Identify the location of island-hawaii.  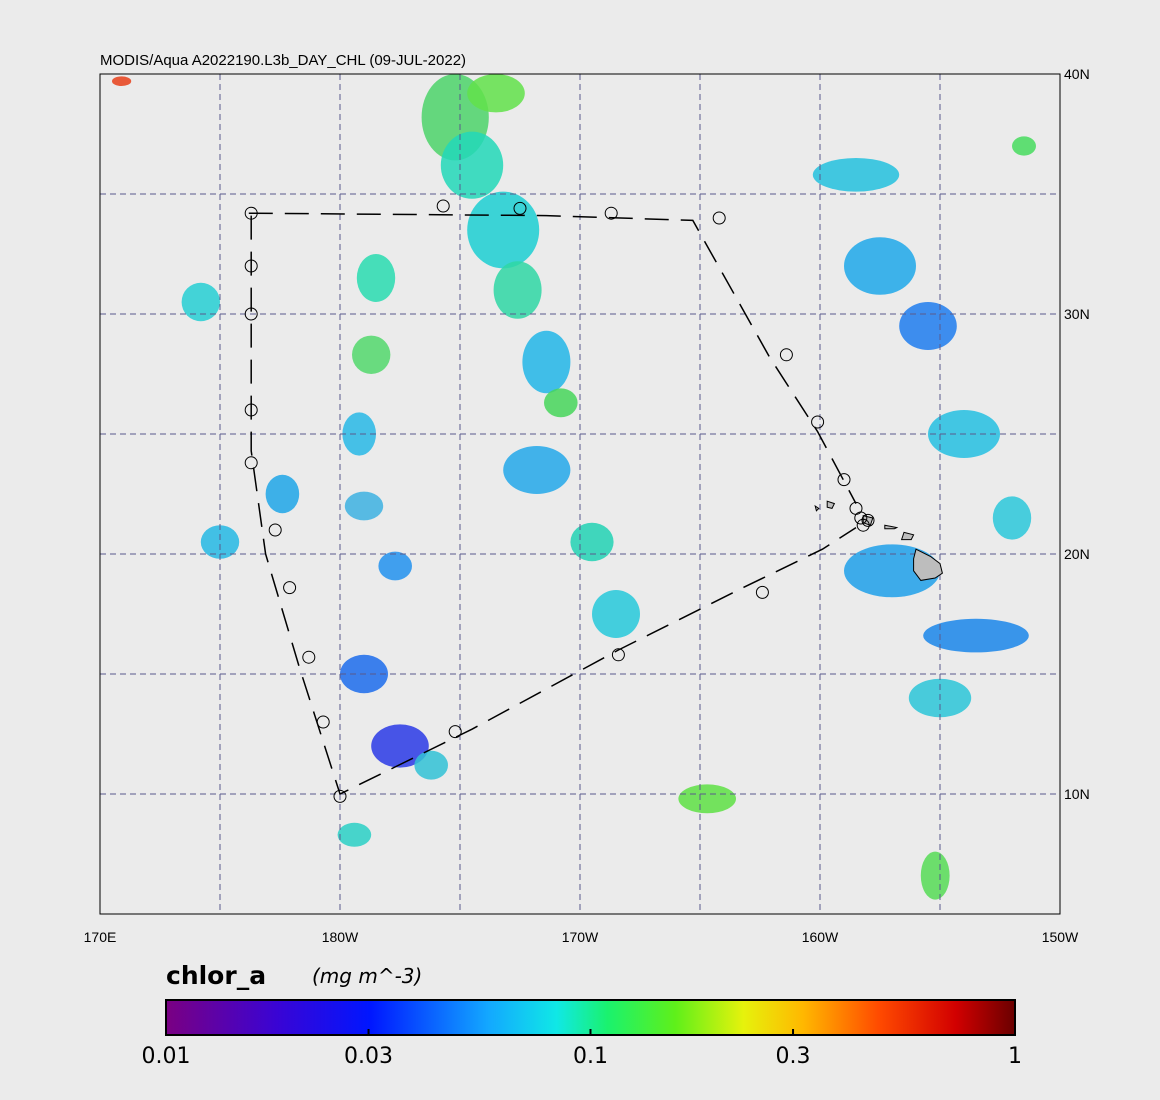
(928, 564).